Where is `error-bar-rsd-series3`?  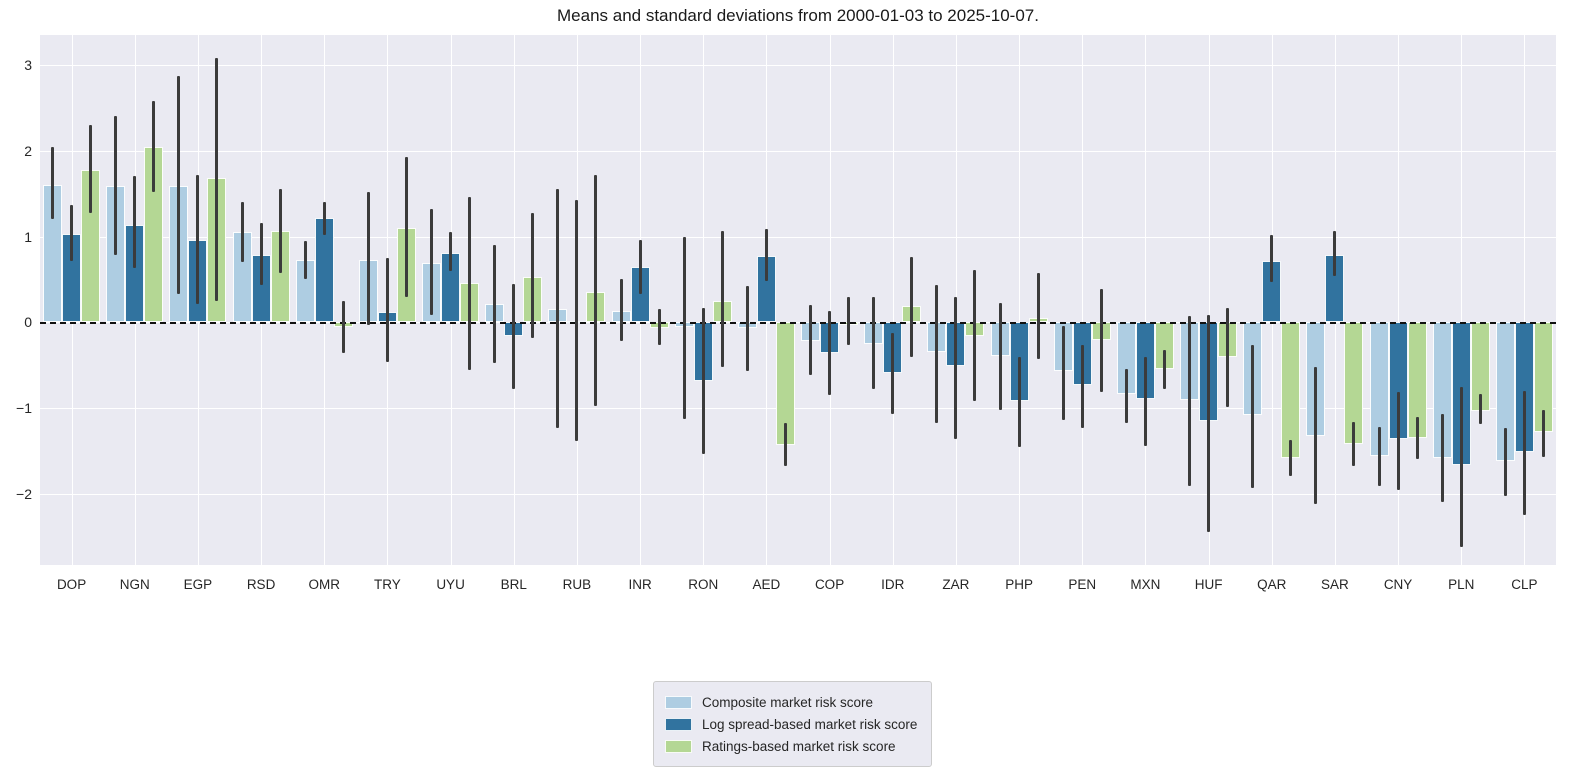
error-bar-rsd-series3 is located at coordinates (280, 231).